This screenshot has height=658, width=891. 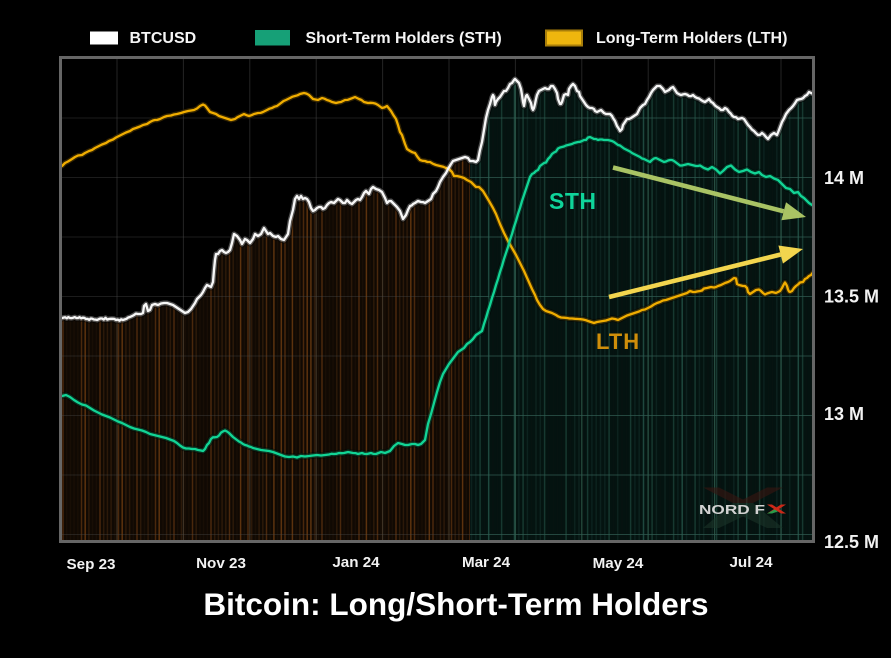 What do you see at coordinates (618, 341) in the screenshot?
I see `svg-text: LTH` at bounding box center [618, 341].